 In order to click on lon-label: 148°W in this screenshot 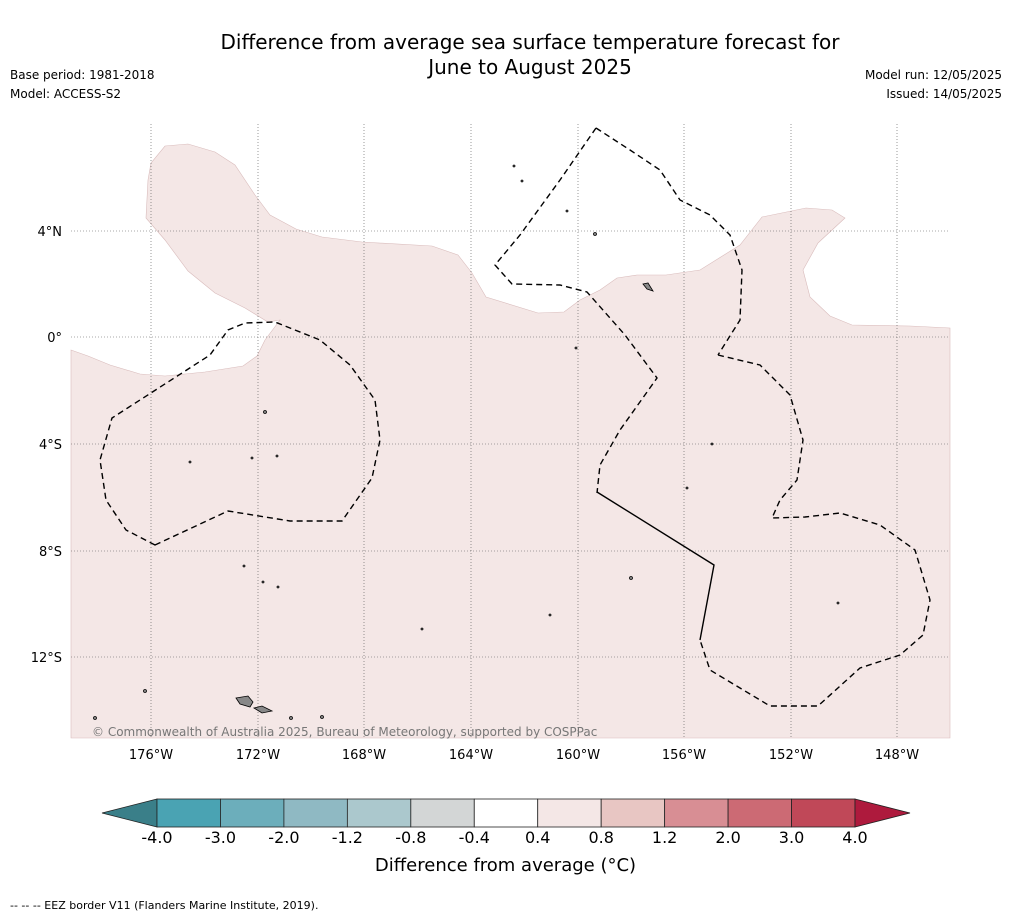, I will do `click(897, 755)`.